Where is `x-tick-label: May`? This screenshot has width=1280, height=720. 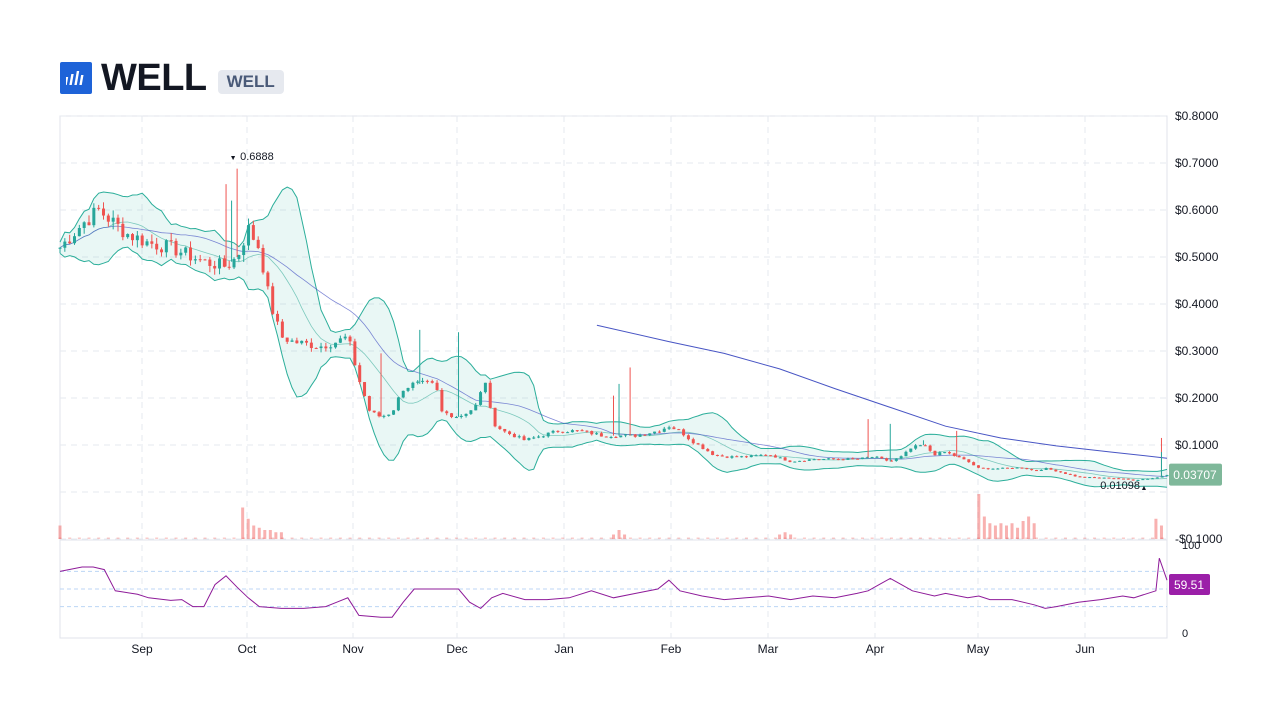
x-tick-label: May is located at coordinates (978, 649).